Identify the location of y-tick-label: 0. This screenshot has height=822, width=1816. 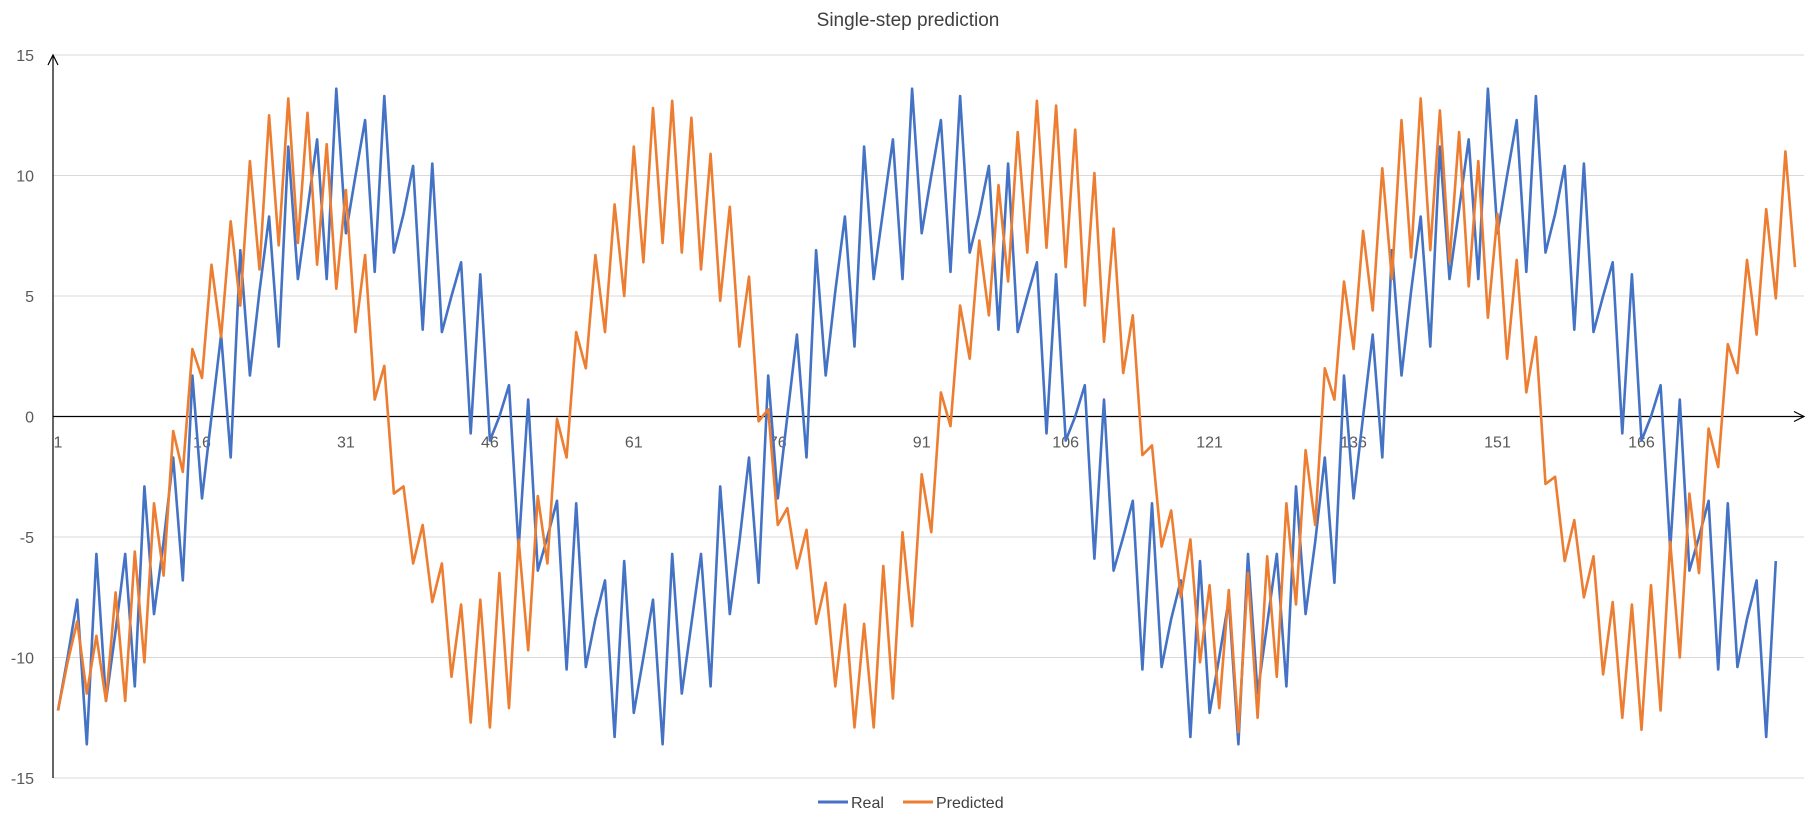
(29, 418).